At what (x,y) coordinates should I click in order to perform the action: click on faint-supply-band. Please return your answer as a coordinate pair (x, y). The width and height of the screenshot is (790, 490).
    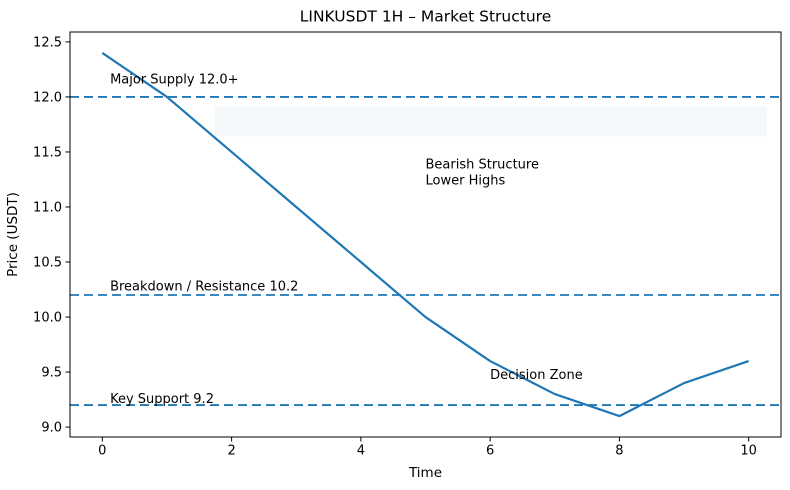
    Looking at the image, I should click on (490, 121).